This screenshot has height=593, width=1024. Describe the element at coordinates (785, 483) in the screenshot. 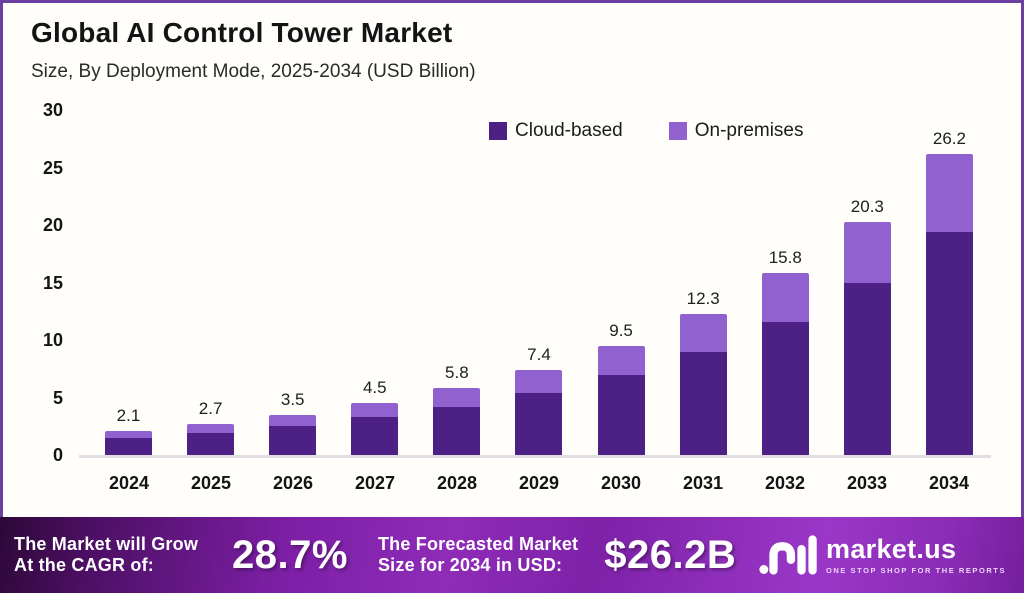

I see `x-tick-label: 2032` at that location.